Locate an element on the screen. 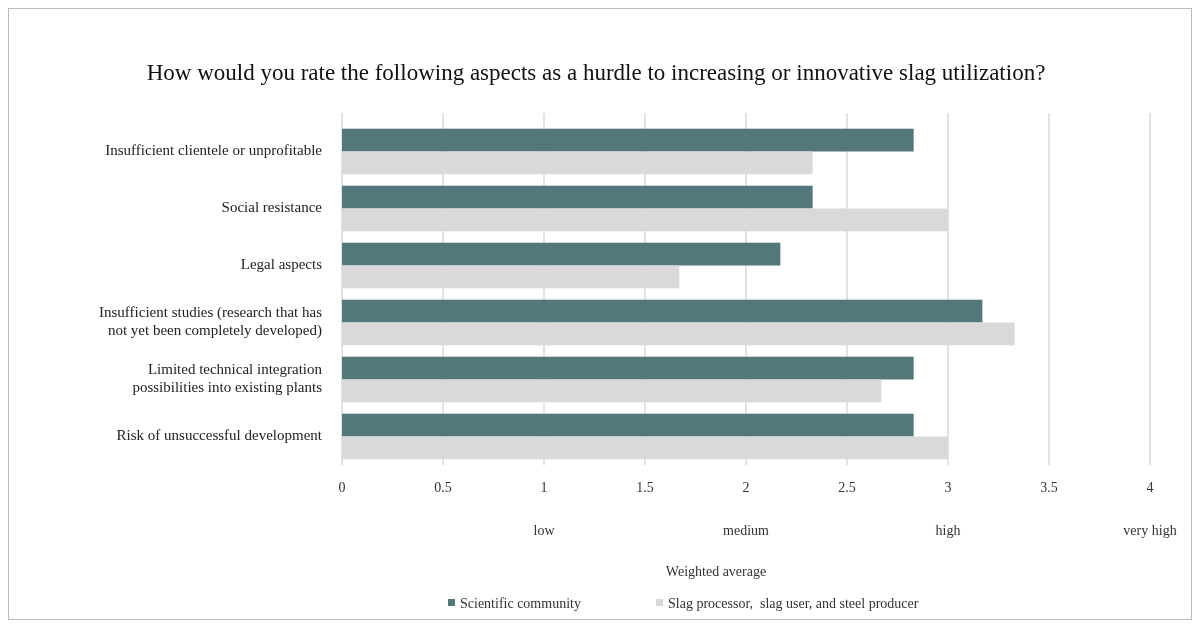 The image size is (1202, 630). y-tick-label: Insufficient clientele or unprofitable is located at coordinates (214, 149).